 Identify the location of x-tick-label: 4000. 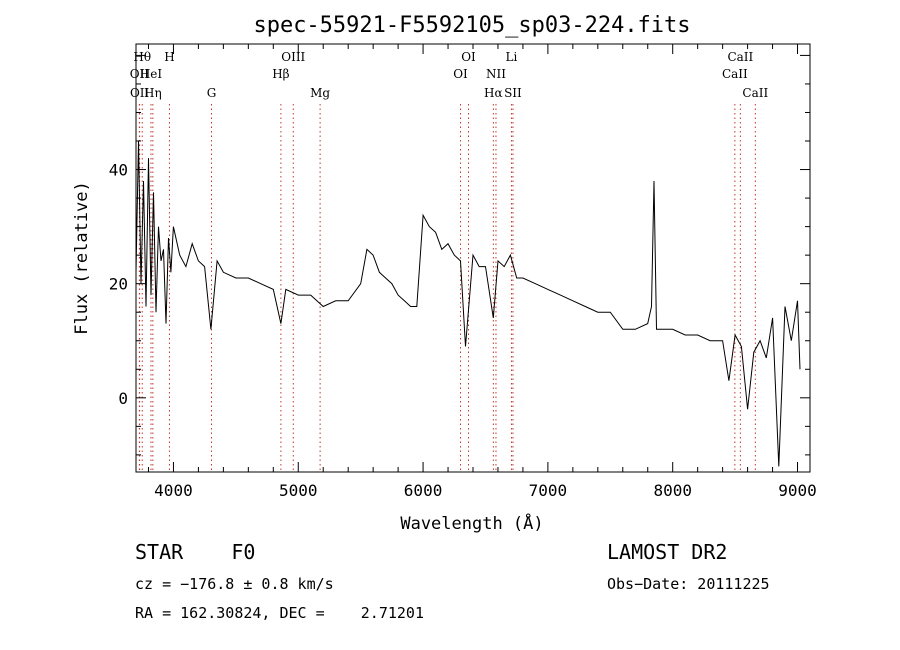
(173, 490).